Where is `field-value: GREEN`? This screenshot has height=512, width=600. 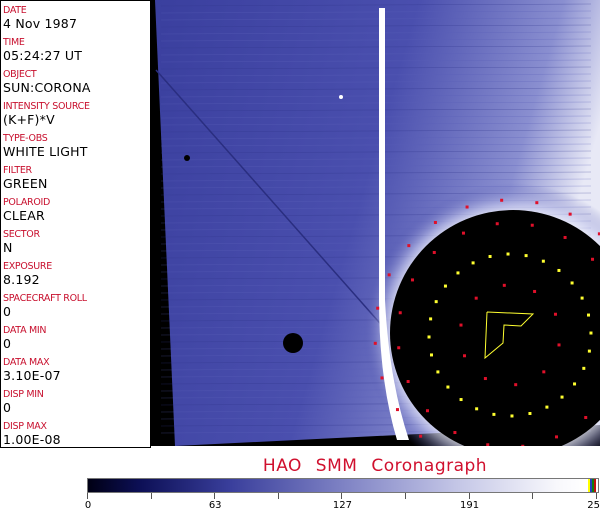
field-value: GREEN is located at coordinates (25, 183).